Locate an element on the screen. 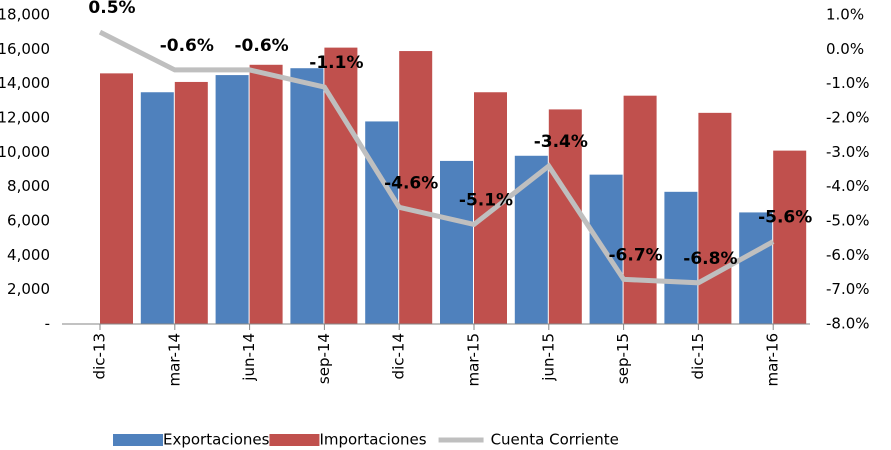 The height and width of the screenshot is (450, 891). x-tick-label: dic-14 is located at coordinates (399, 356).